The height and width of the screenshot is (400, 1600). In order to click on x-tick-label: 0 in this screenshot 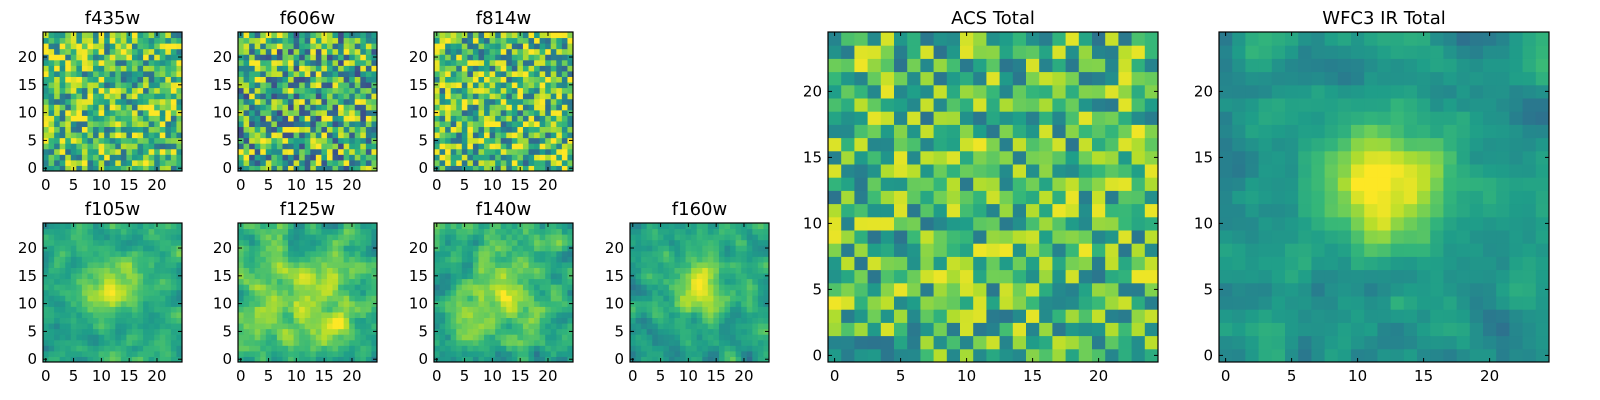, I will do `click(241, 185)`.